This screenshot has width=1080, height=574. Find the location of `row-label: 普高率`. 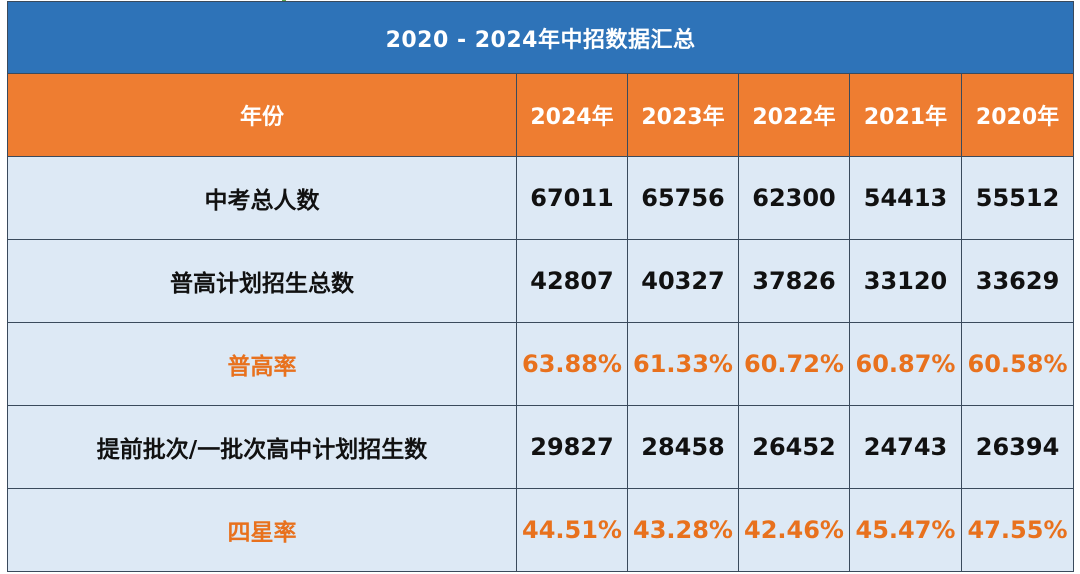

row-label: 普高率 is located at coordinates (262, 364).